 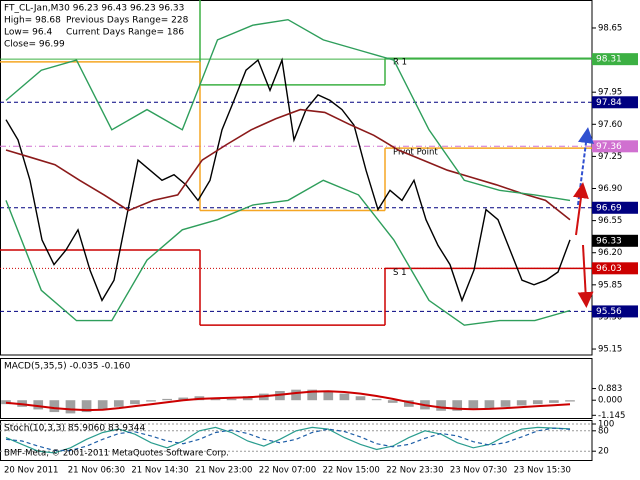 I want to click on level-label: 96.69, so click(x=609, y=208).